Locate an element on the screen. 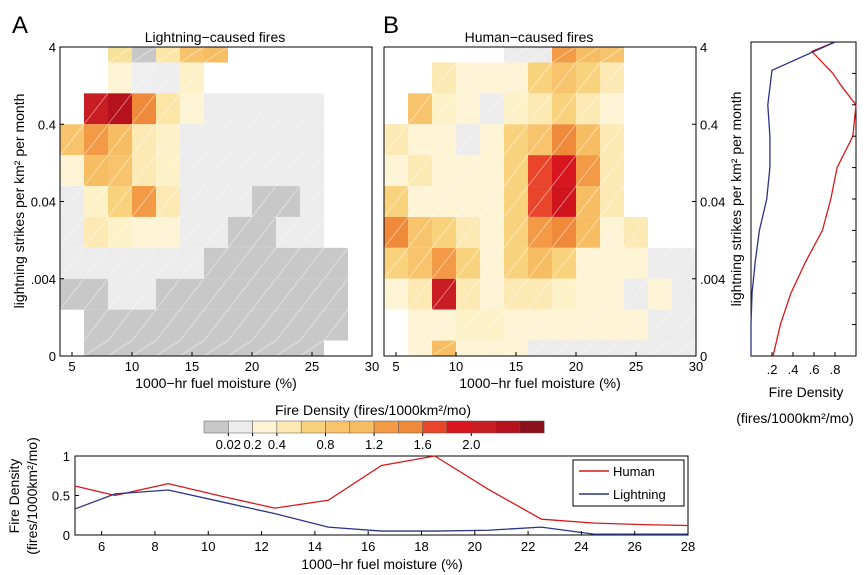 Image resolution: width=864 pixels, height=575 pixels. side-chart-y-label: lightning strikes per km² per month is located at coordinates (736, 199).